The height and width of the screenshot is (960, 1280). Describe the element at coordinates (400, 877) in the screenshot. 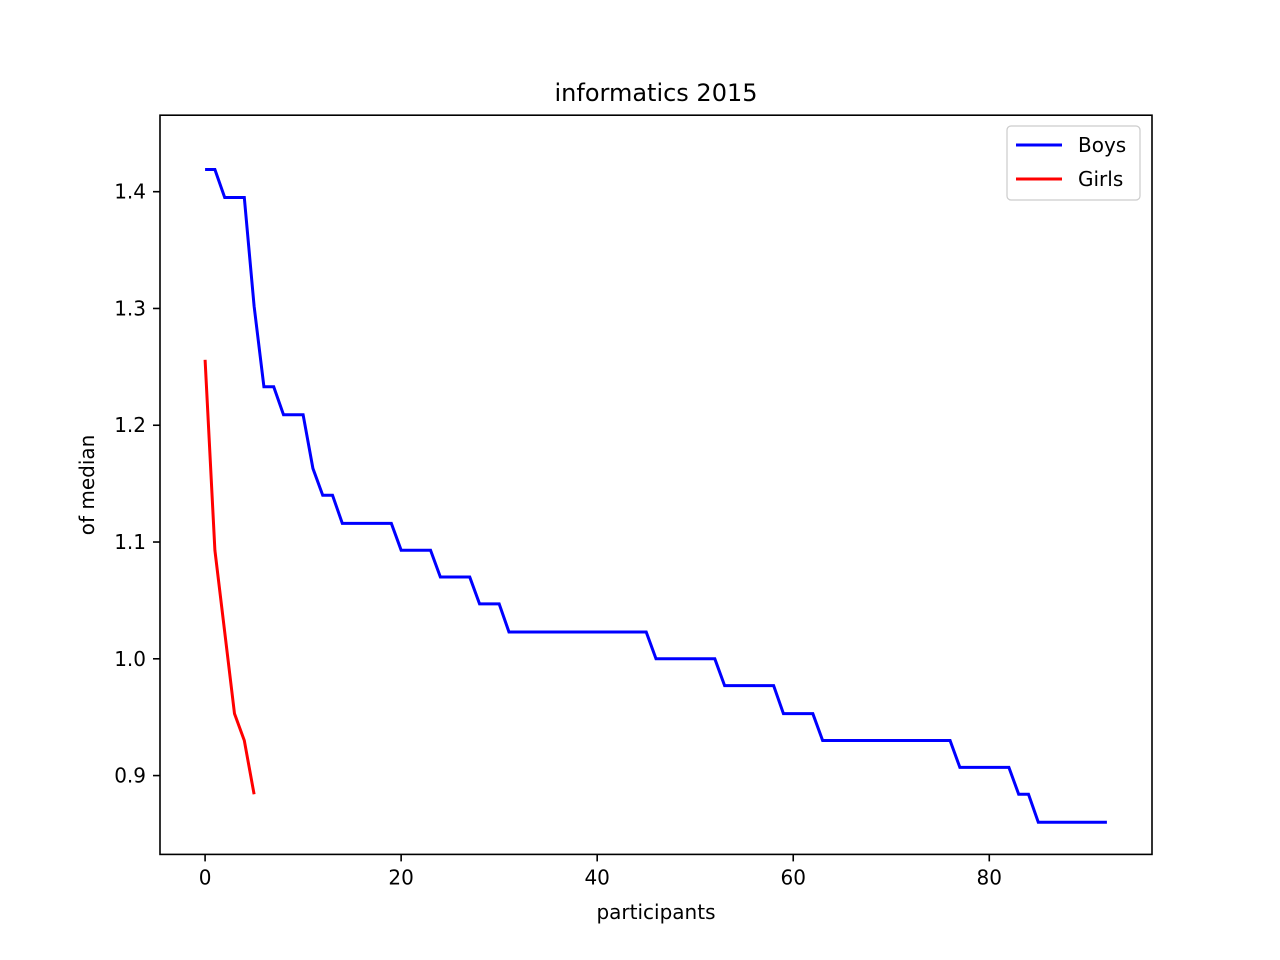

I see `x-tick-label: 20` at that location.